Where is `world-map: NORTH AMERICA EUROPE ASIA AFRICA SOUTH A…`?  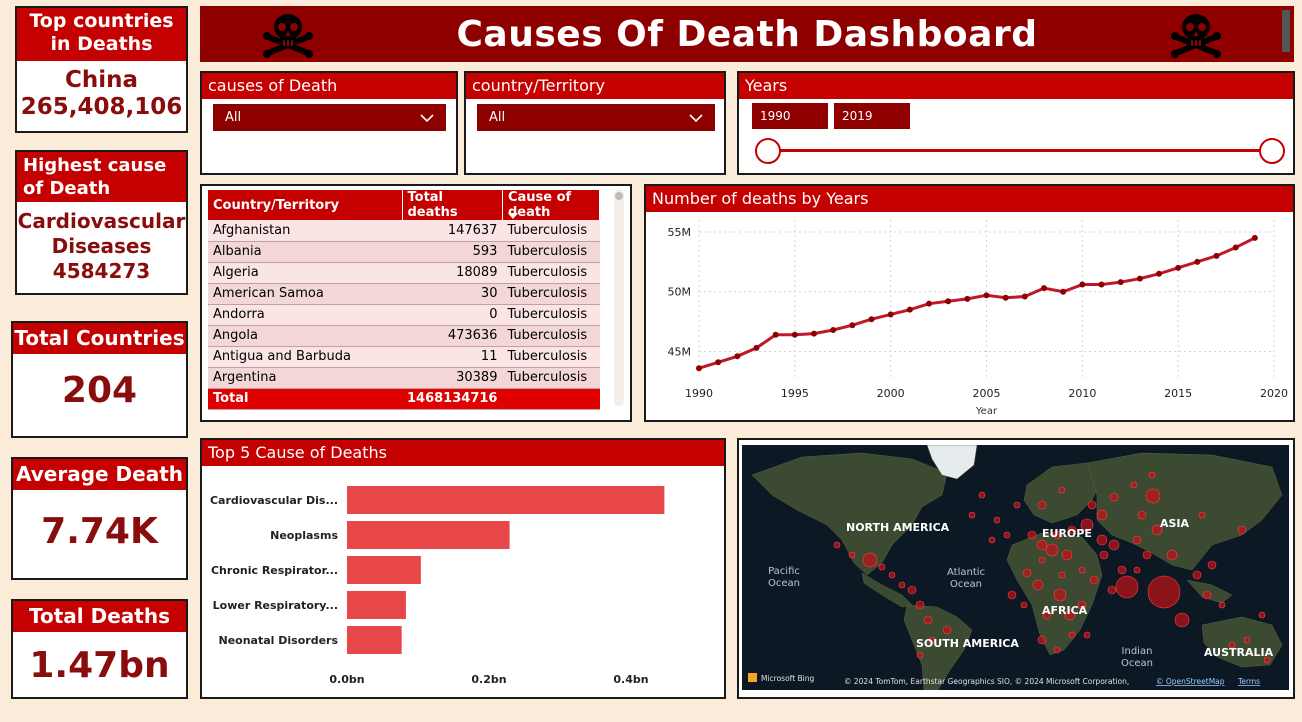
world-map: NORTH AMERICA EUROPE ASIA AFRICA SOUTH A… is located at coordinates (1015, 567).